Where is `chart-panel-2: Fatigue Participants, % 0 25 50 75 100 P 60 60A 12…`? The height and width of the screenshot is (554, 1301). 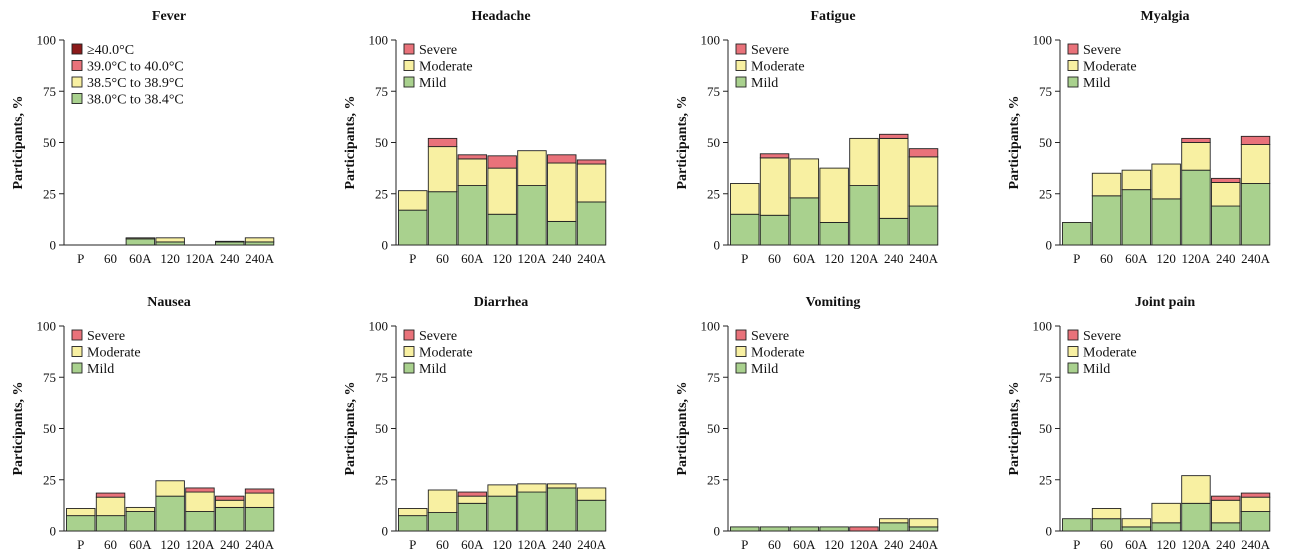 chart-panel-2: Fatigue Participants, % 0 25 50 75 100 P 60 60A 12… is located at coordinates (807, 137).